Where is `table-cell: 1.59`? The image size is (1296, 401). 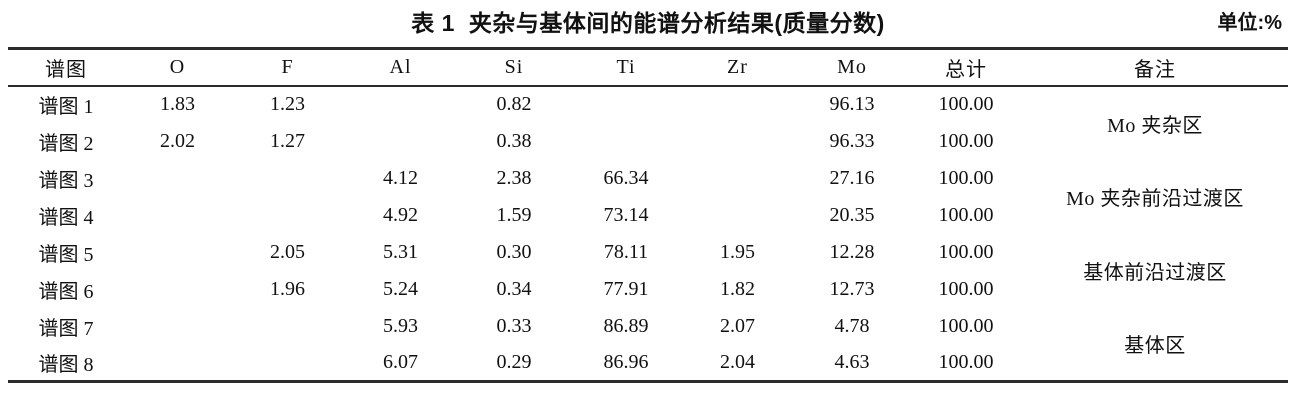
table-cell: 1.59 is located at coordinates (514, 214).